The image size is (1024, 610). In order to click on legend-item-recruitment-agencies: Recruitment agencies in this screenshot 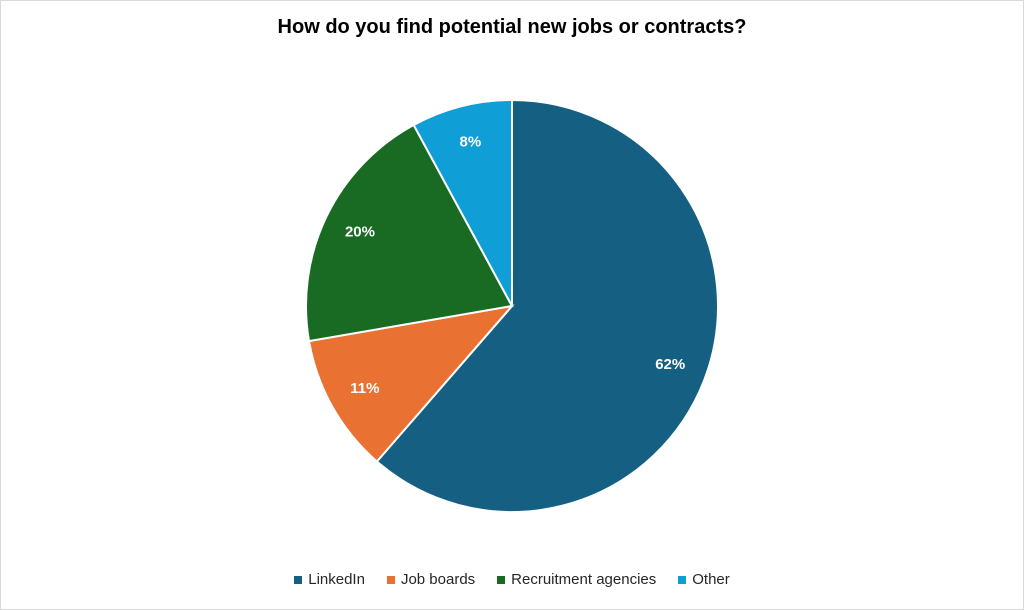, I will do `click(576, 579)`.